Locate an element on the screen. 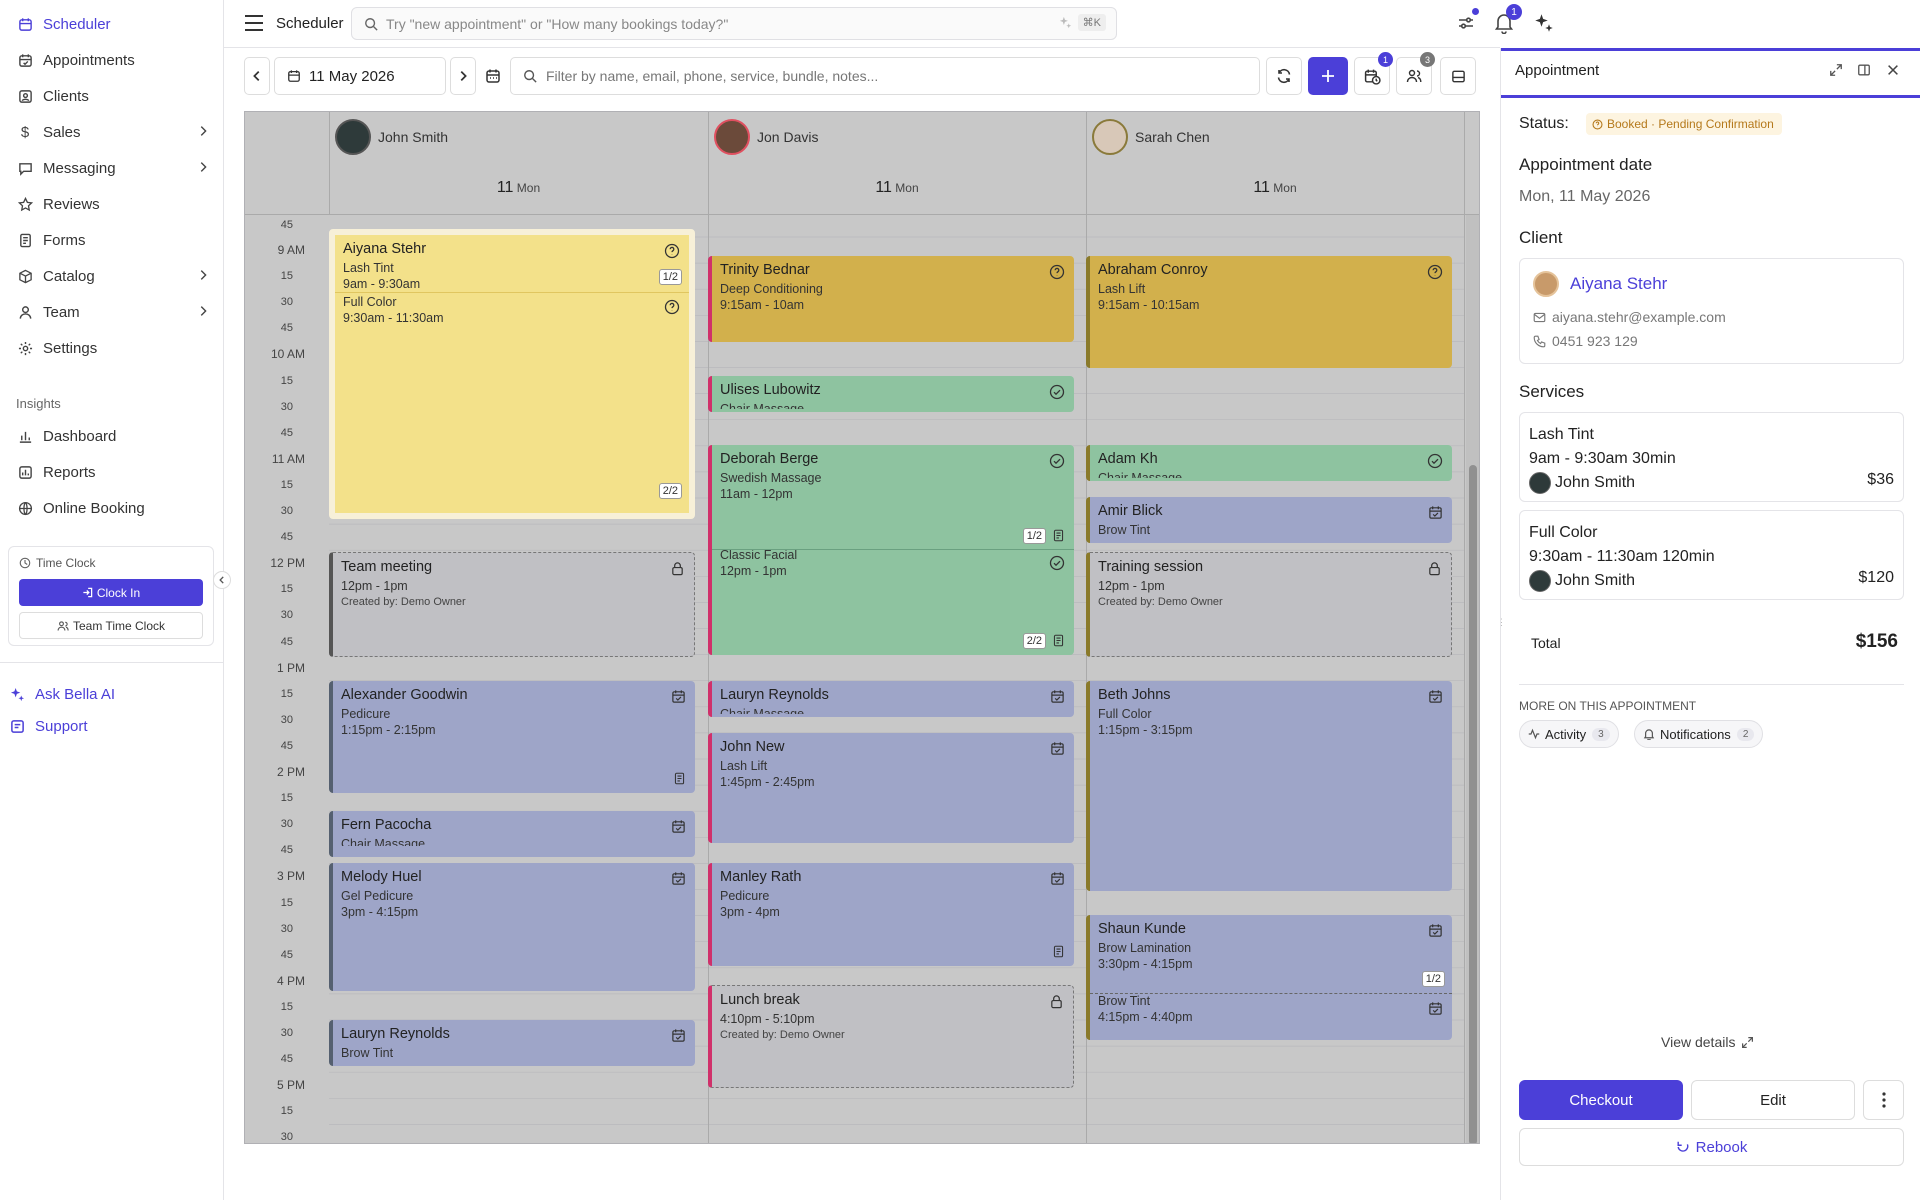  date-picker: 11 May 2026 is located at coordinates (360, 76).